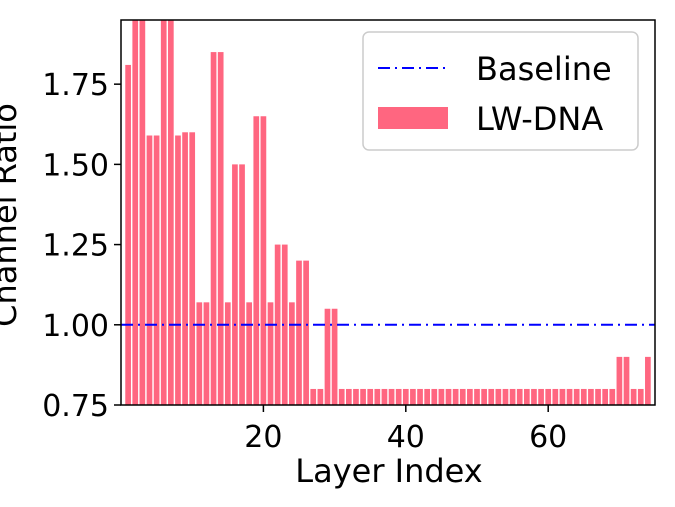 The image size is (675, 507). What do you see at coordinates (544, 69) in the screenshot?
I see `legend-baseline-label: Baseline` at bounding box center [544, 69].